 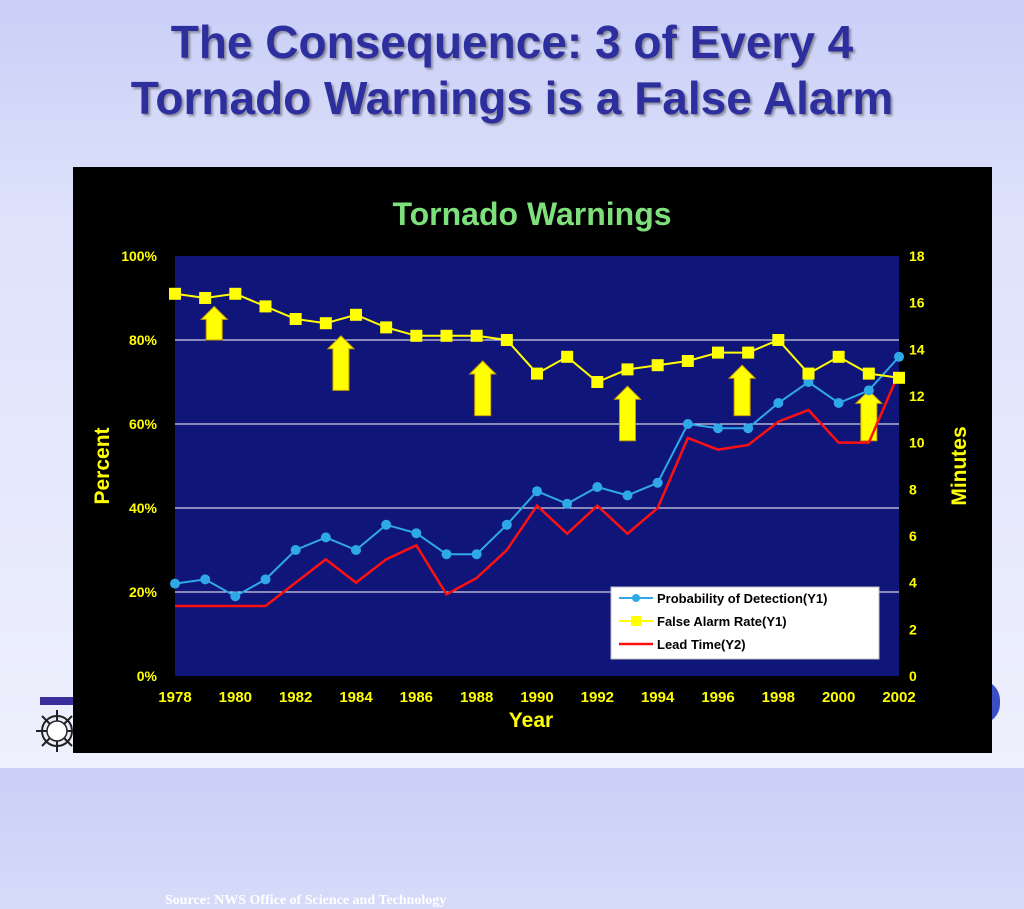 What do you see at coordinates (778, 697) in the screenshot?
I see `x-tick-label: 1998` at bounding box center [778, 697].